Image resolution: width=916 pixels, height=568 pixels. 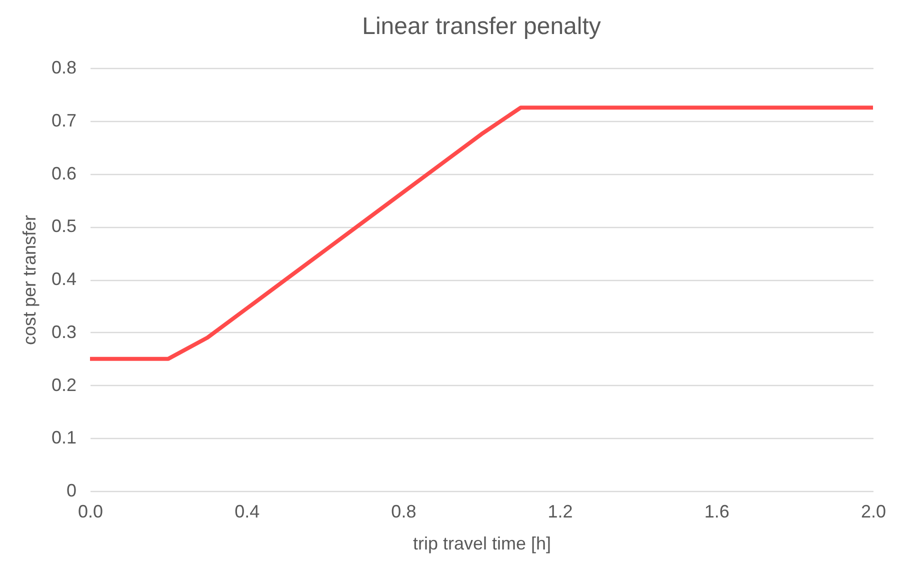 I want to click on y-tick-label: 0.2, so click(x=63, y=384).